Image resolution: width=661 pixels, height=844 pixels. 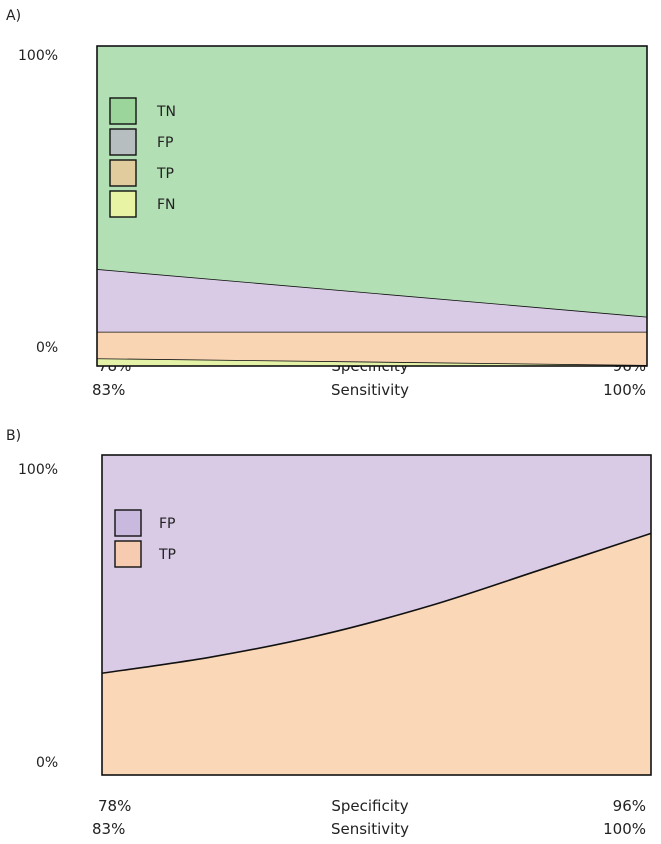 I want to click on panel-a-area-fp, so click(x=372, y=300).